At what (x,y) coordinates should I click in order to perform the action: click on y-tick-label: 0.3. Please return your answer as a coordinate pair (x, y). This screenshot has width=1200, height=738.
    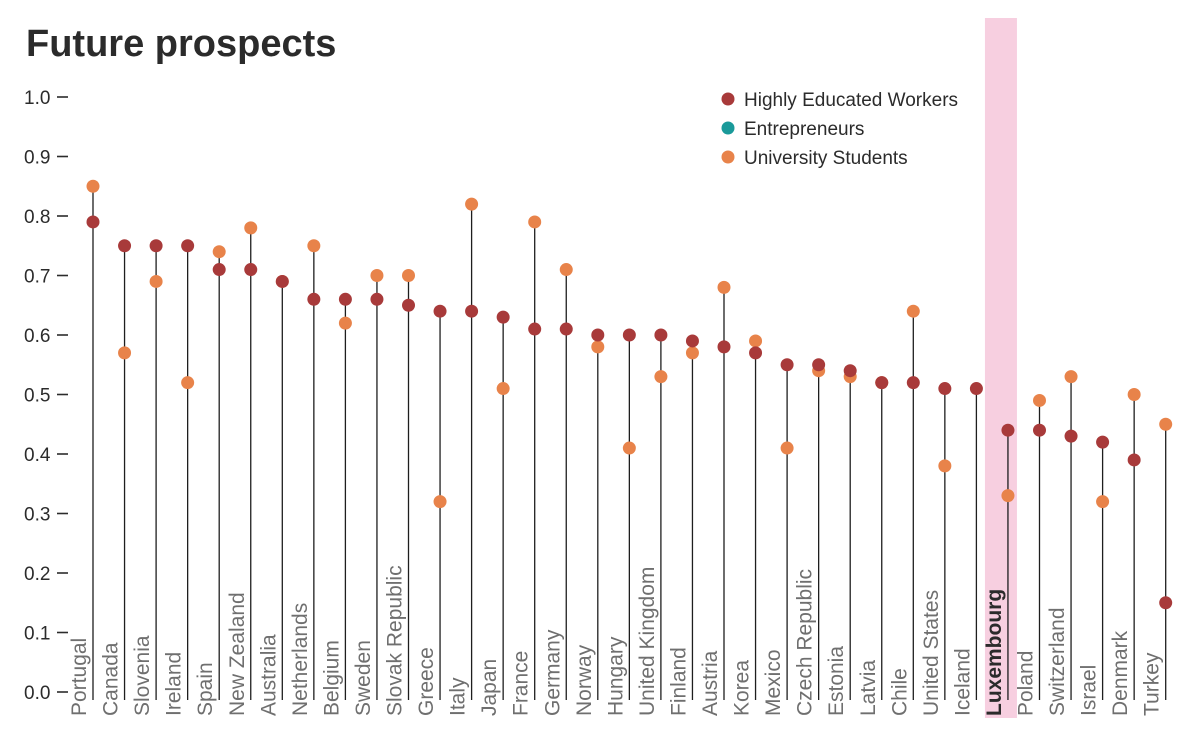
    Looking at the image, I should click on (37, 515).